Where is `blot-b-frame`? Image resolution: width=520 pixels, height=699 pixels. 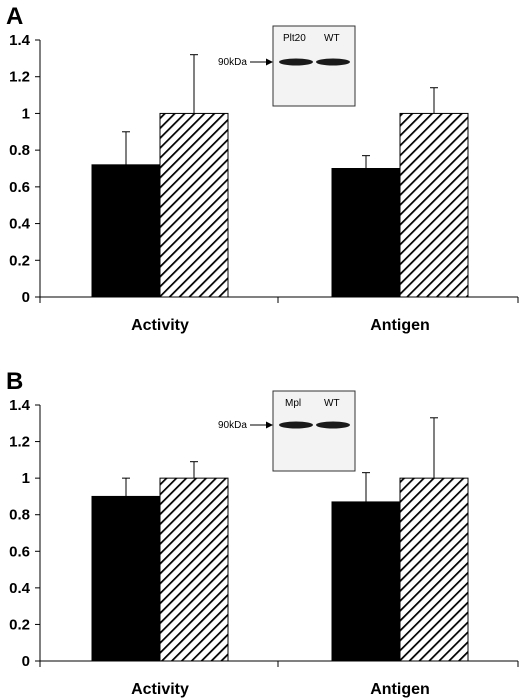 blot-b-frame is located at coordinates (314, 431).